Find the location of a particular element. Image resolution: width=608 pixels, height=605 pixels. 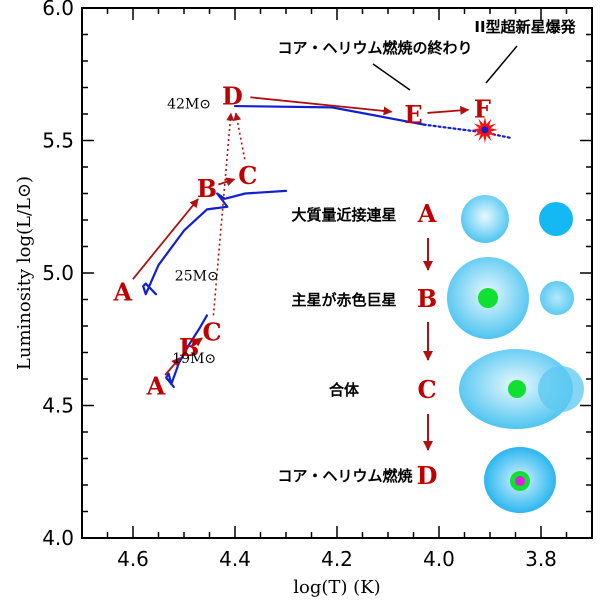

x-tick-label: 4.2 is located at coordinates (337, 559).